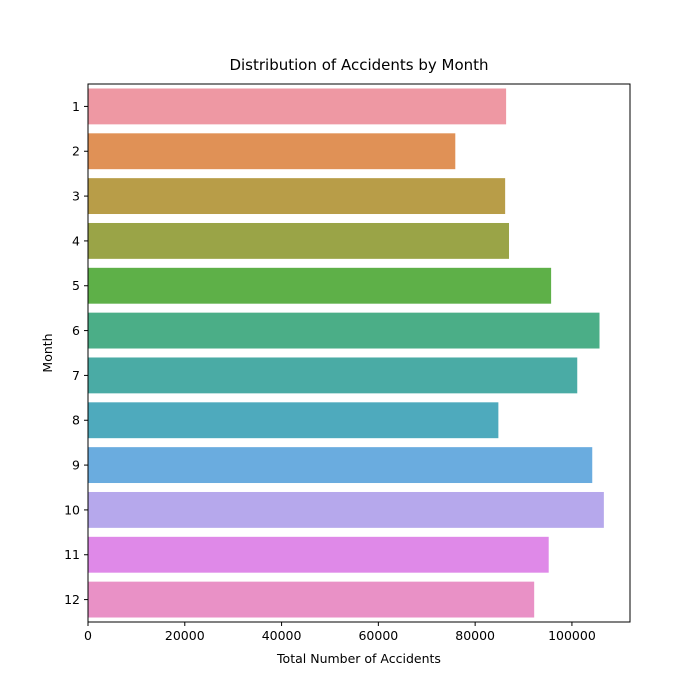 This screenshot has height=700, width=700. What do you see at coordinates (572, 635) in the screenshot?
I see `x-tick-label: 100000` at bounding box center [572, 635].